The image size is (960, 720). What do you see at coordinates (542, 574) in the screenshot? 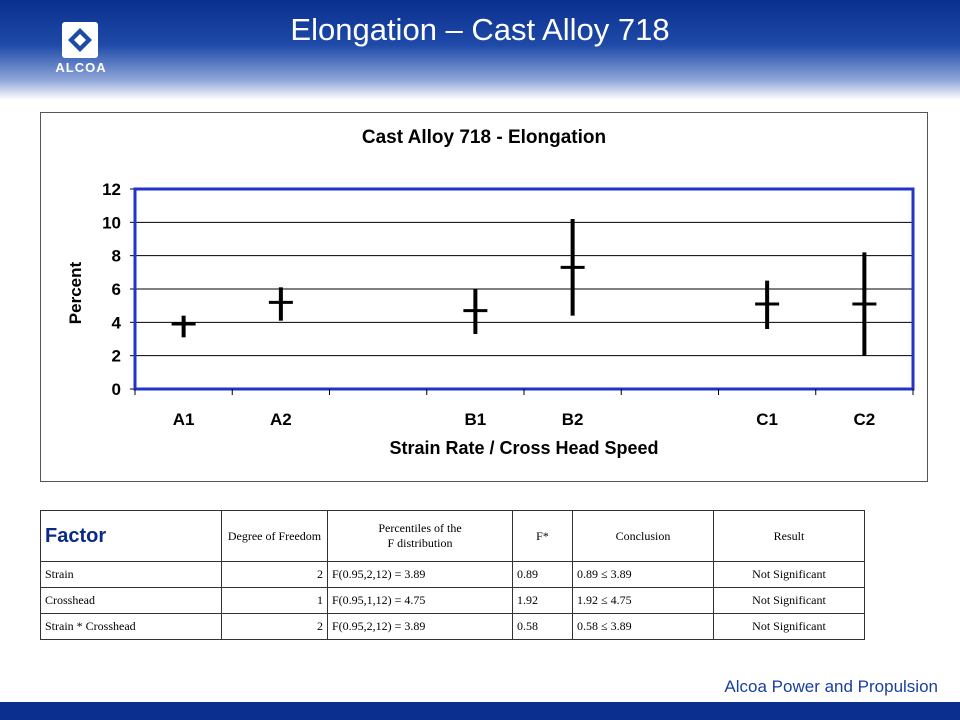
I see `cell-f-star: 0.89` at bounding box center [542, 574].